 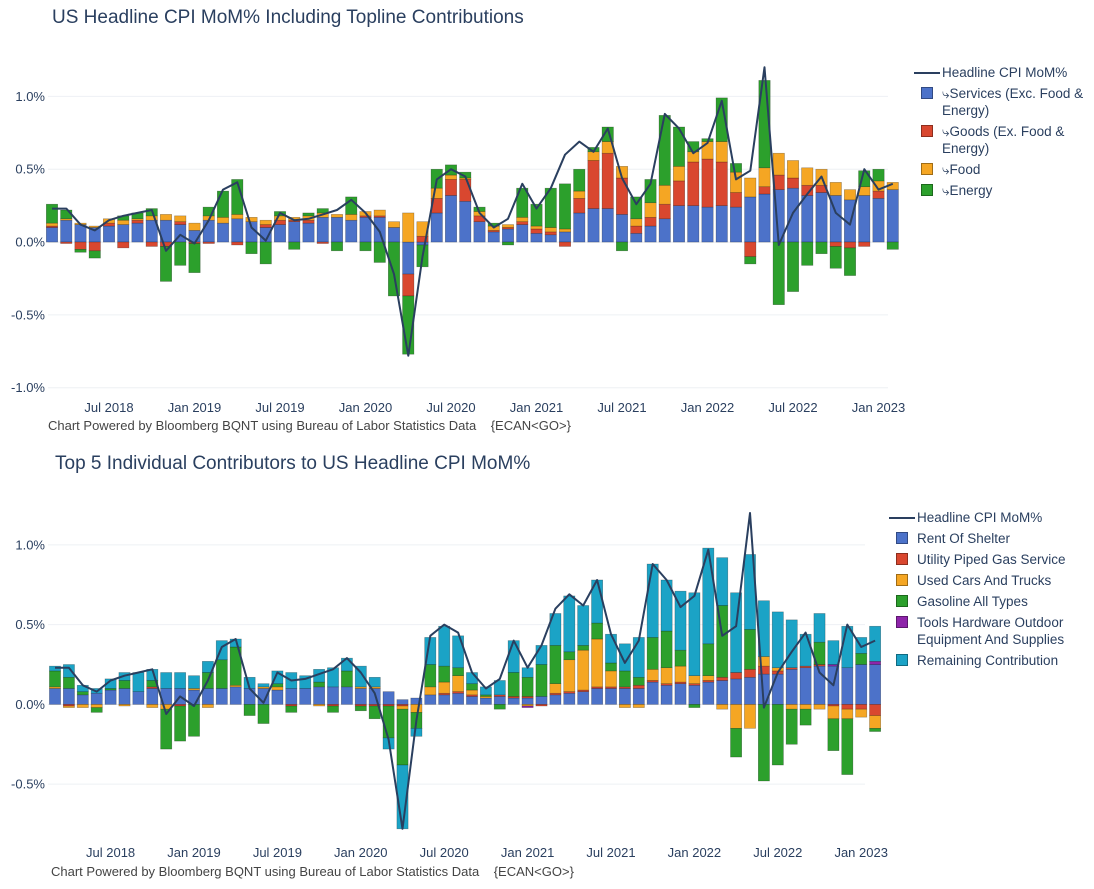 I want to click on chart1-legend-item-headline-cpi-mom: Headline CPI MoM%, so click(x=1000, y=72).